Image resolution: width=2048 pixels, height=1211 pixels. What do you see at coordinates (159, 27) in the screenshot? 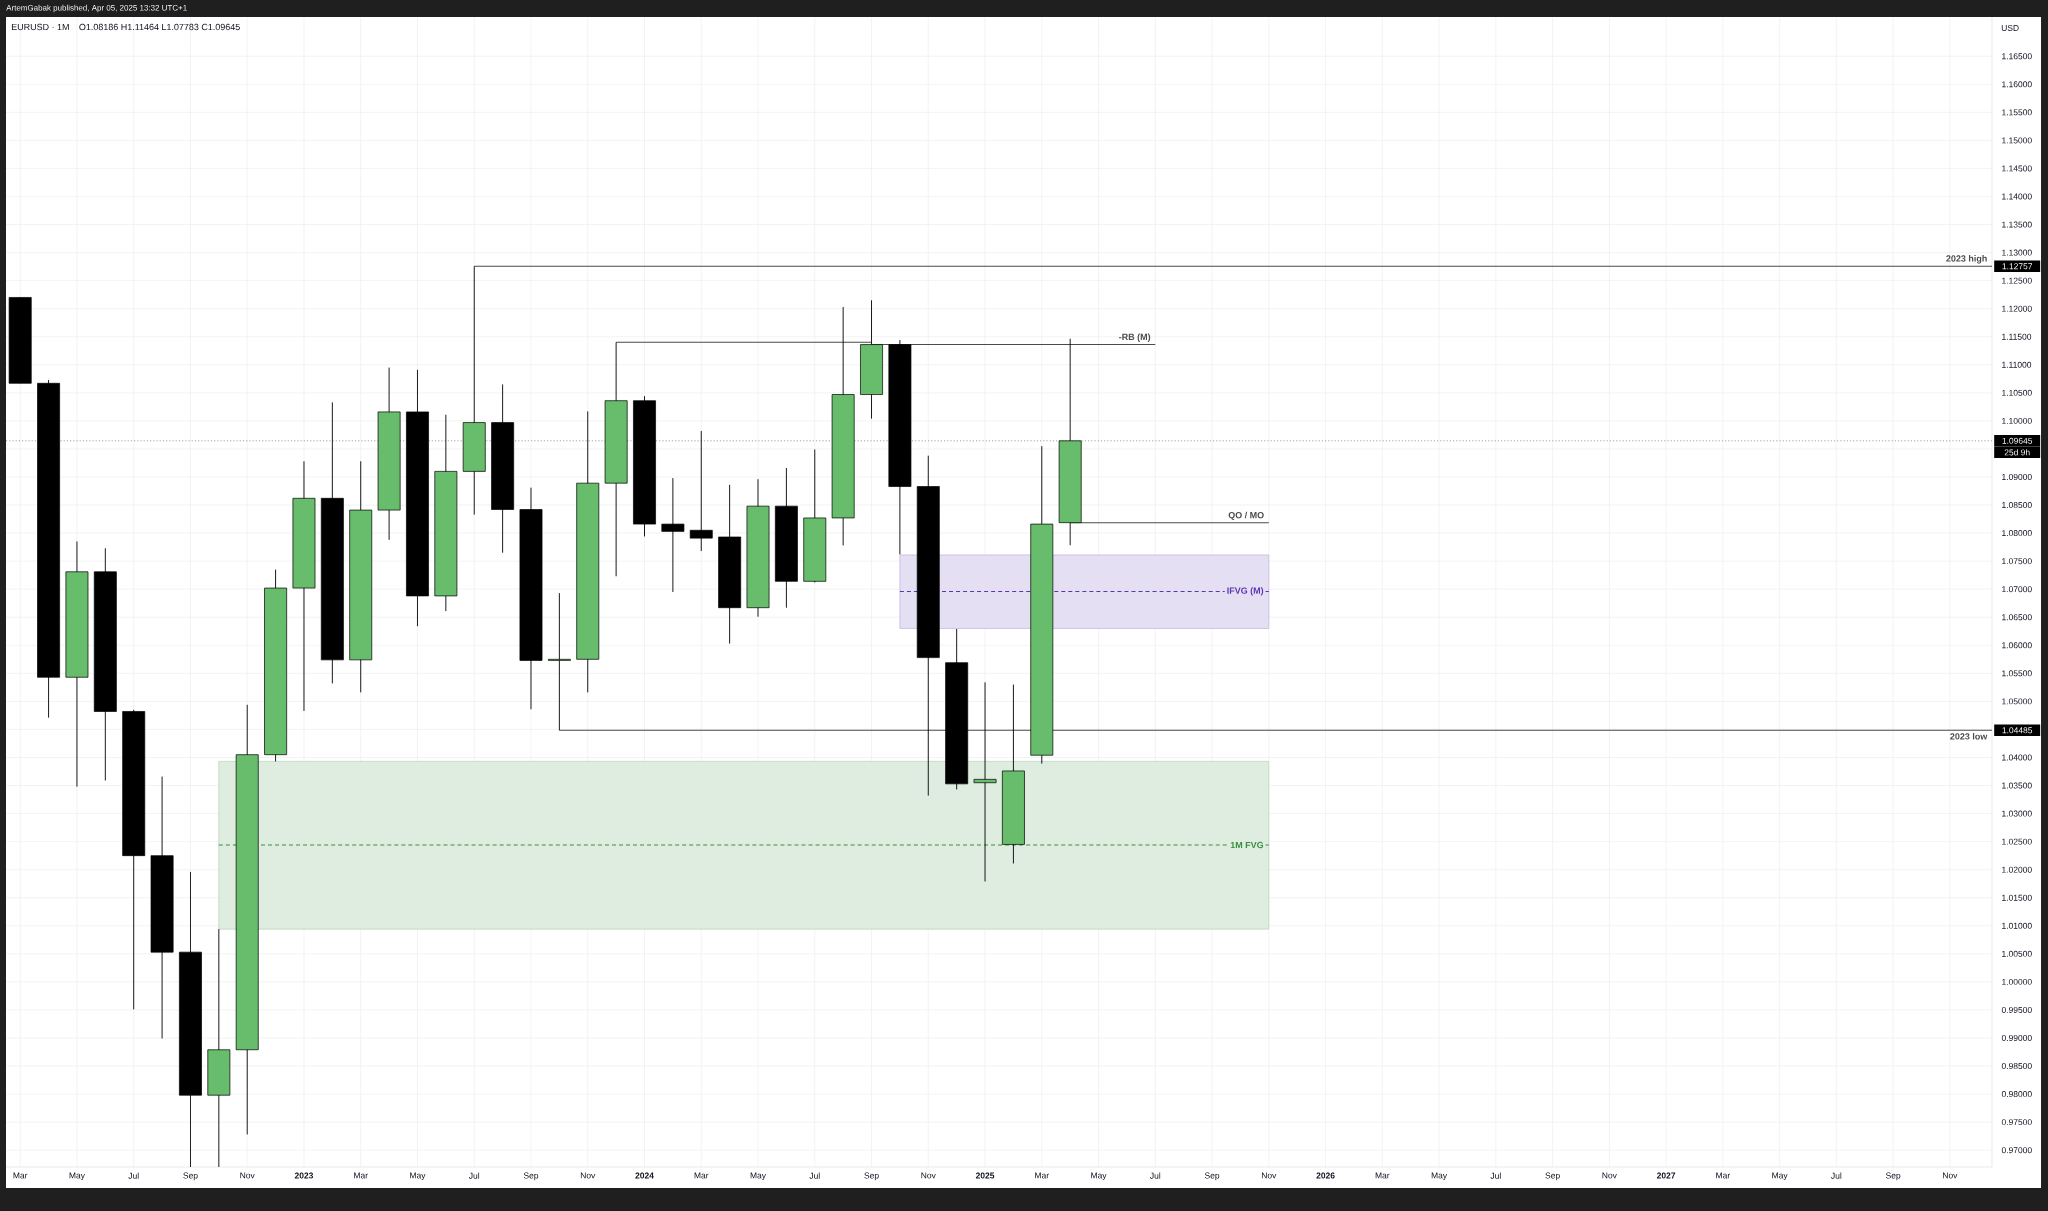
I see `text: O1.08186 H1.11464 L1.07783 C1.09645` at bounding box center [159, 27].